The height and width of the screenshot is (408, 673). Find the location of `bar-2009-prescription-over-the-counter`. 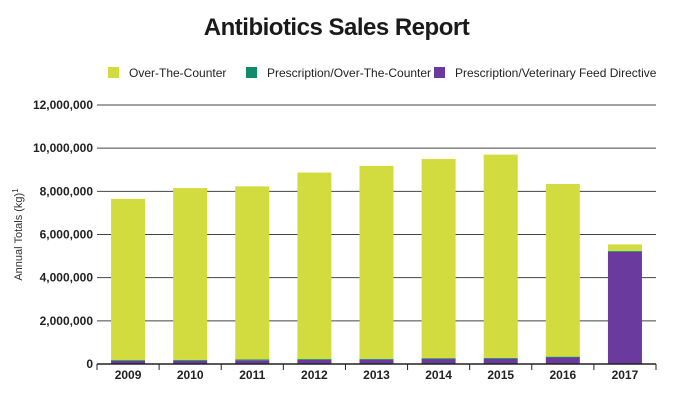

bar-2009-prescription-over-the-counter is located at coordinates (128, 360).